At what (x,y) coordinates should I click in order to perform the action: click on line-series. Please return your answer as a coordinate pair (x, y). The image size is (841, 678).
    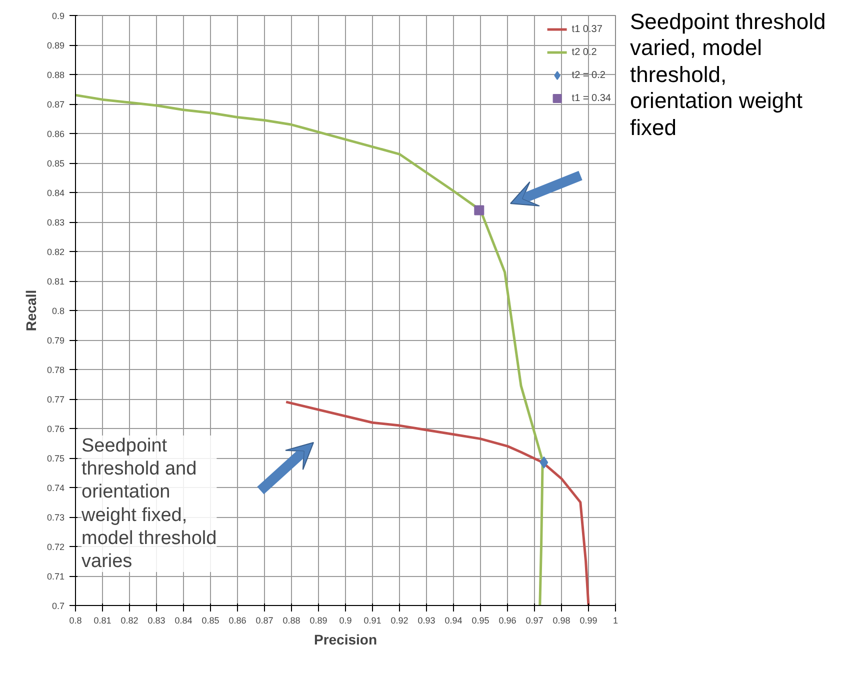
    Looking at the image, I should click on (437, 503).